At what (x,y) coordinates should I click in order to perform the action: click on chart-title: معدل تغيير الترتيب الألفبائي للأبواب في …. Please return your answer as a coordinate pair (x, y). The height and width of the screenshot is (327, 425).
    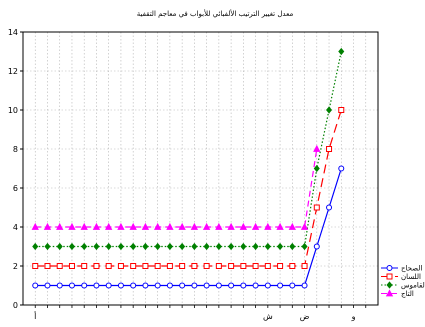
    Looking at the image, I should click on (215, 13).